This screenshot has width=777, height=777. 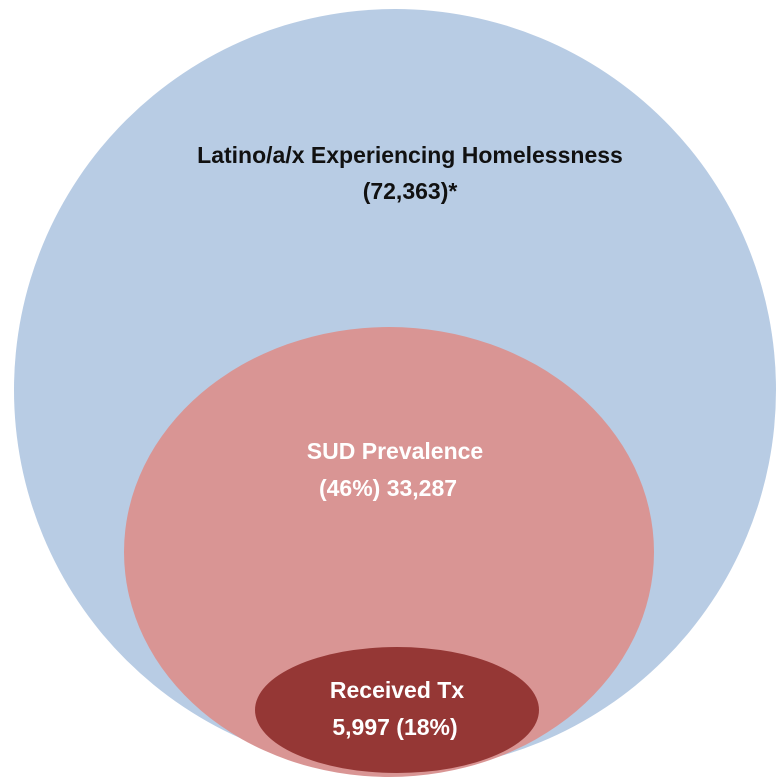 I want to click on outer-label-line1: Latino/a/x Experiencing Homelessness, so click(x=410, y=155).